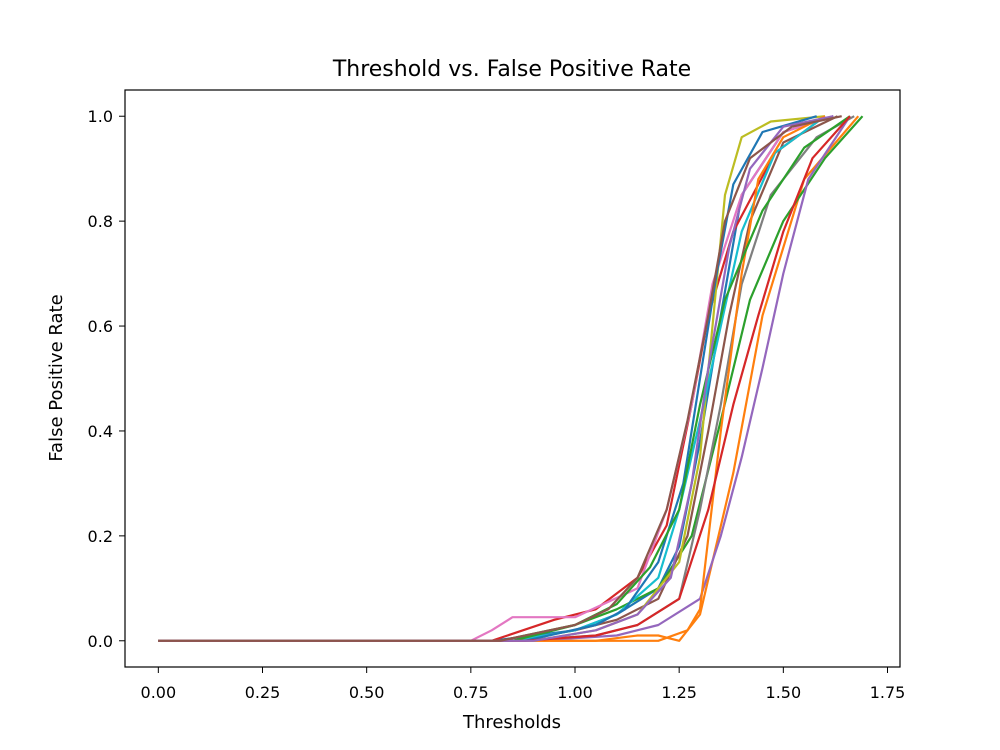 This screenshot has width=1000, height=750. What do you see at coordinates (471, 692) in the screenshot?
I see `x-tick-label: 0.75` at bounding box center [471, 692].